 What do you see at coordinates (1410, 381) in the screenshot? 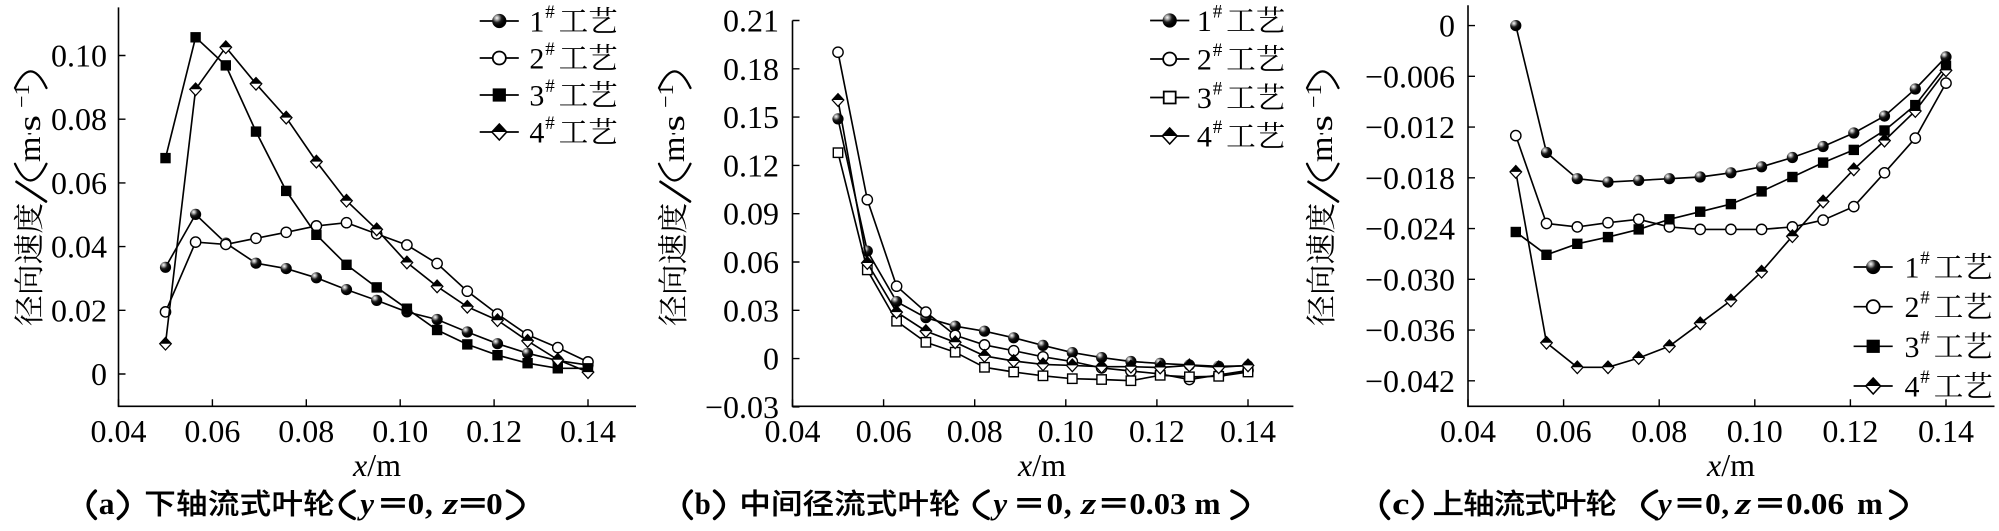
I see `svg-text: −0.042` at bounding box center [1410, 381].